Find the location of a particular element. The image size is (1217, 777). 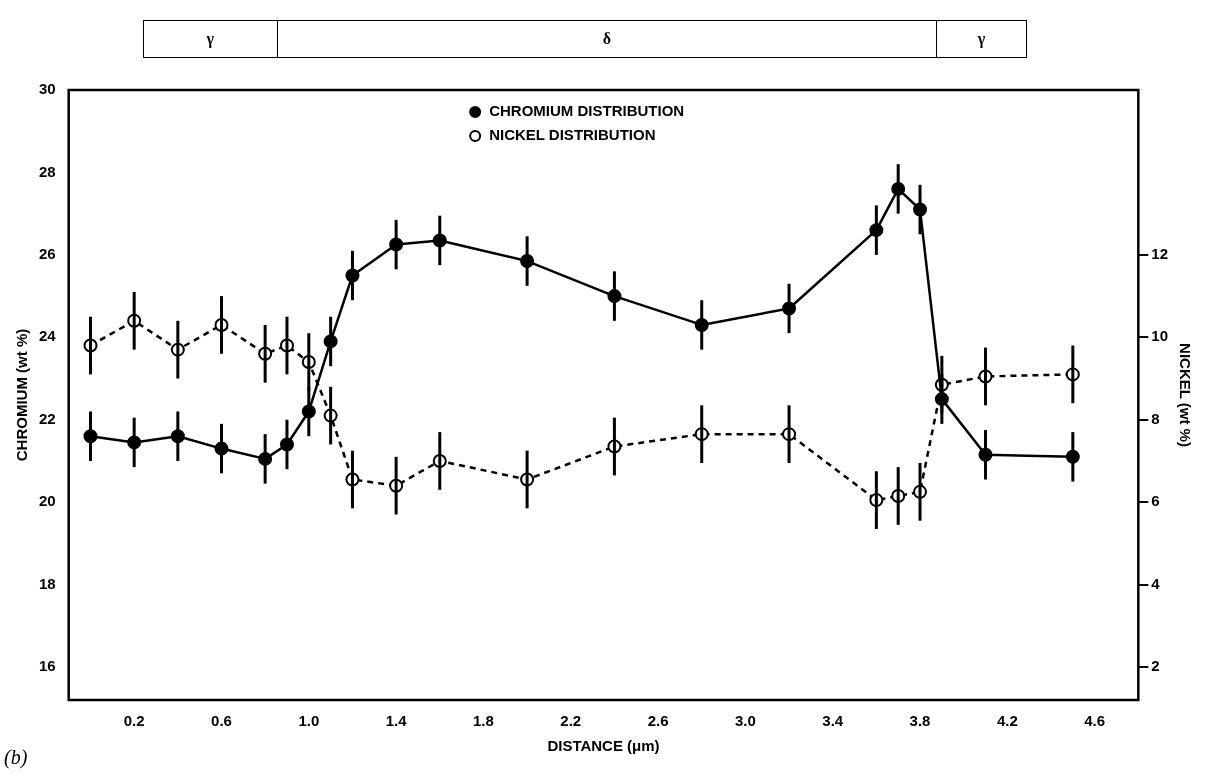

y-tick-label: 16 is located at coordinates (47, 666).